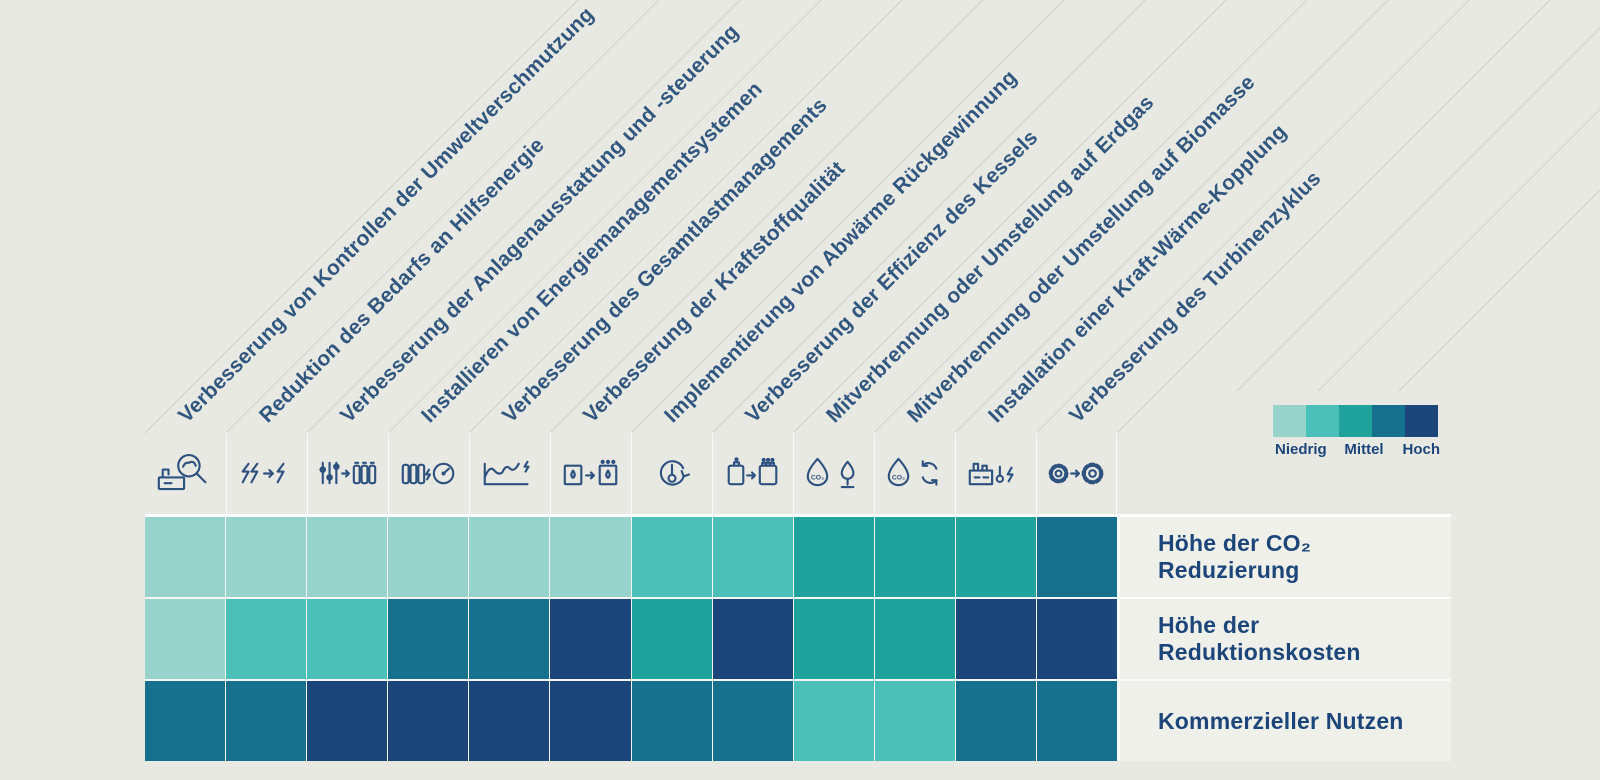 The image size is (1600, 780). Describe the element at coordinates (509, 639) in the screenshot. I see `heatmap-cell-r2-c5` at that location.